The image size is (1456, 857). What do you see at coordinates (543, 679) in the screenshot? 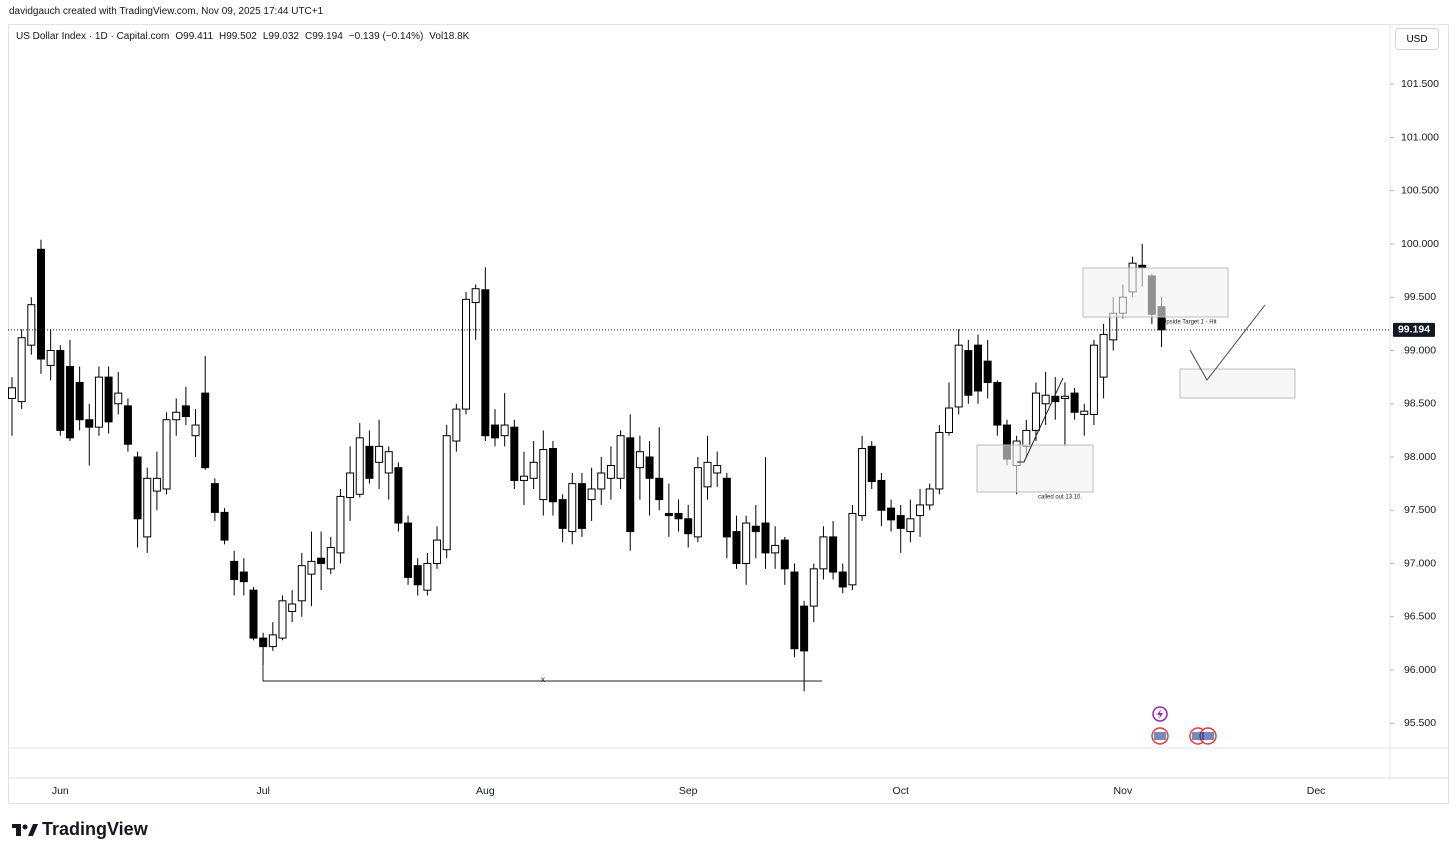
I see `annotation: x` at bounding box center [543, 679].